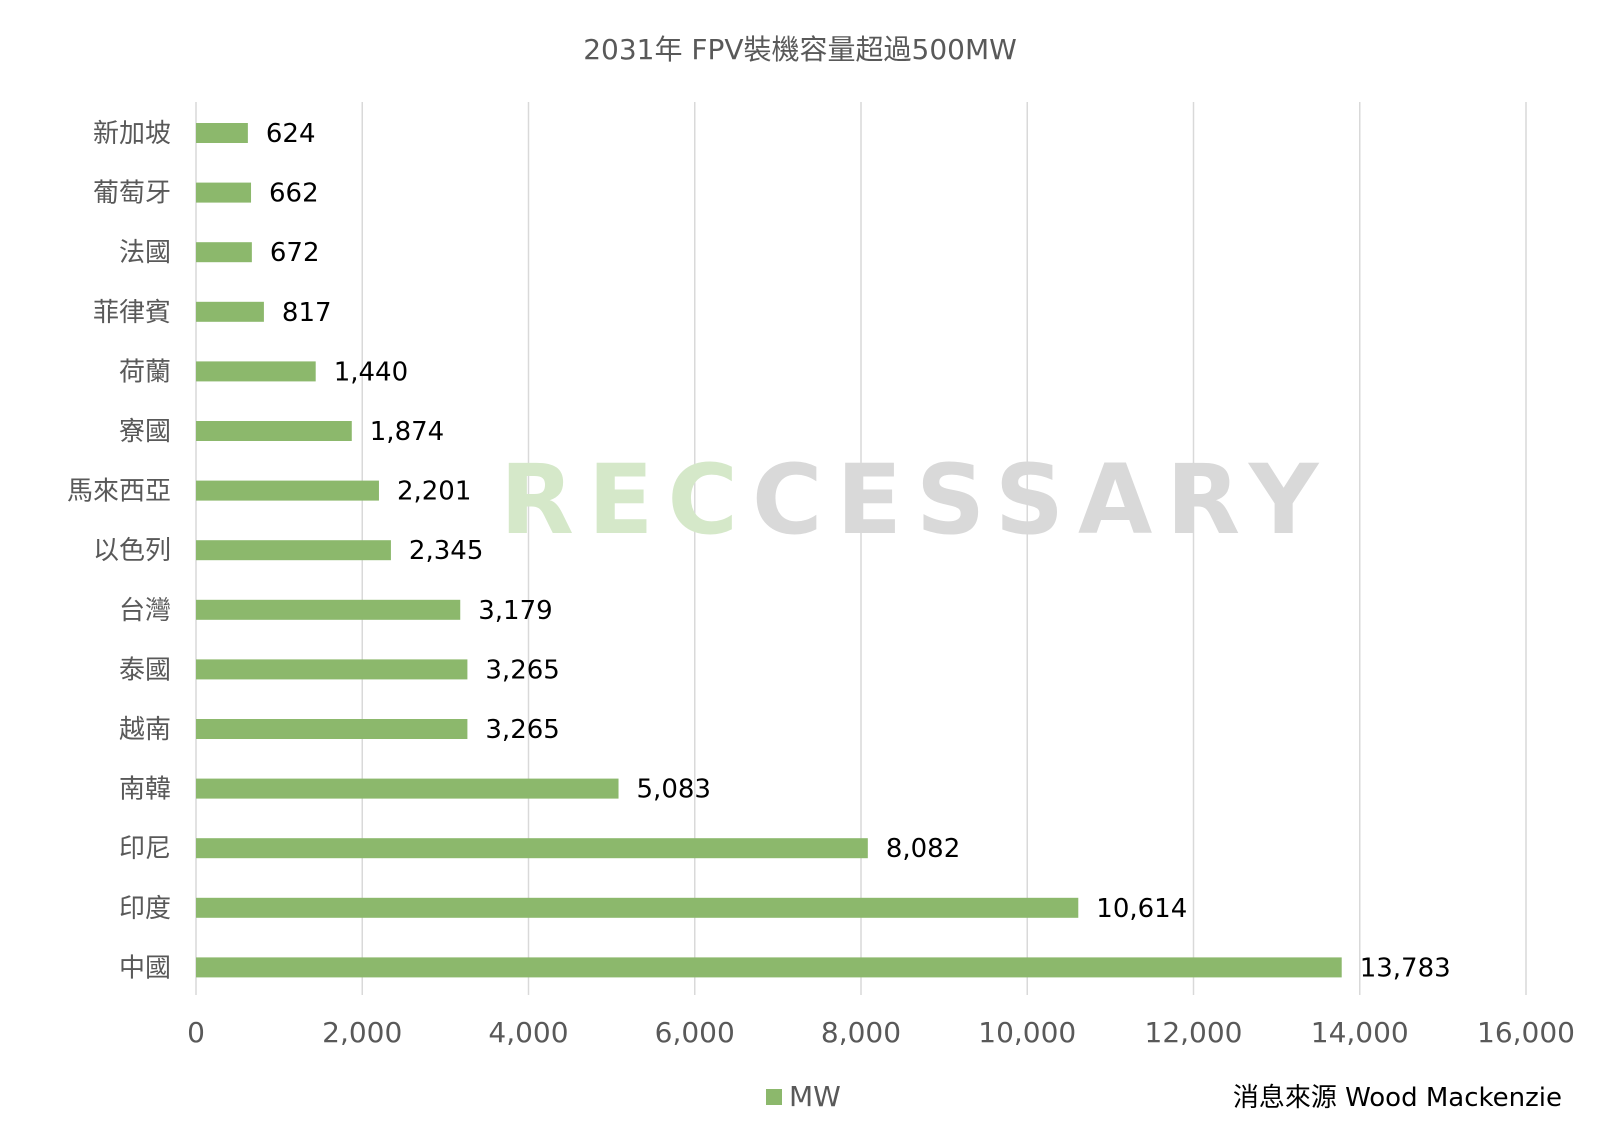 This screenshot has width=1600, height=1138. What do you see at coordinates (291, 134) in the screenshot?
I see `data-label: 624` at bounding box center [291, 134].